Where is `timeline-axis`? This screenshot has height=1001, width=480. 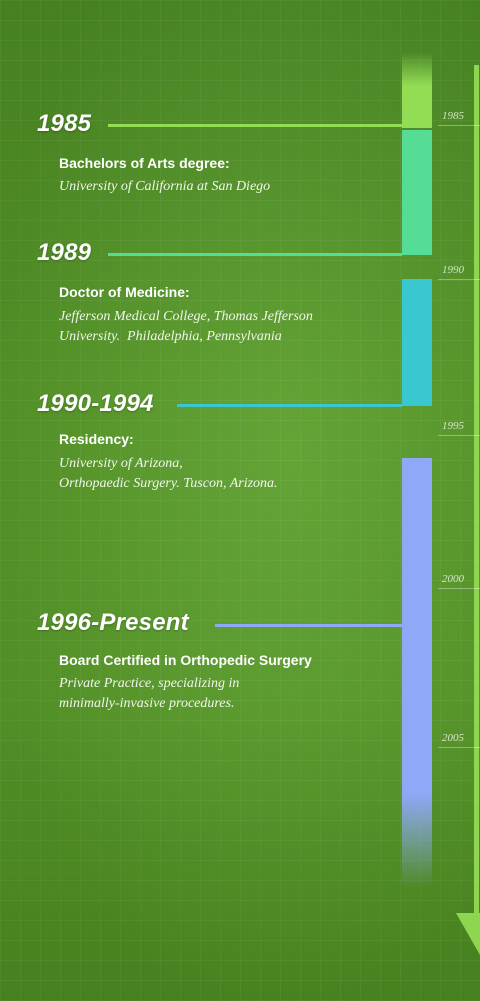
timeline-axis is located at coordinates (476, 490).